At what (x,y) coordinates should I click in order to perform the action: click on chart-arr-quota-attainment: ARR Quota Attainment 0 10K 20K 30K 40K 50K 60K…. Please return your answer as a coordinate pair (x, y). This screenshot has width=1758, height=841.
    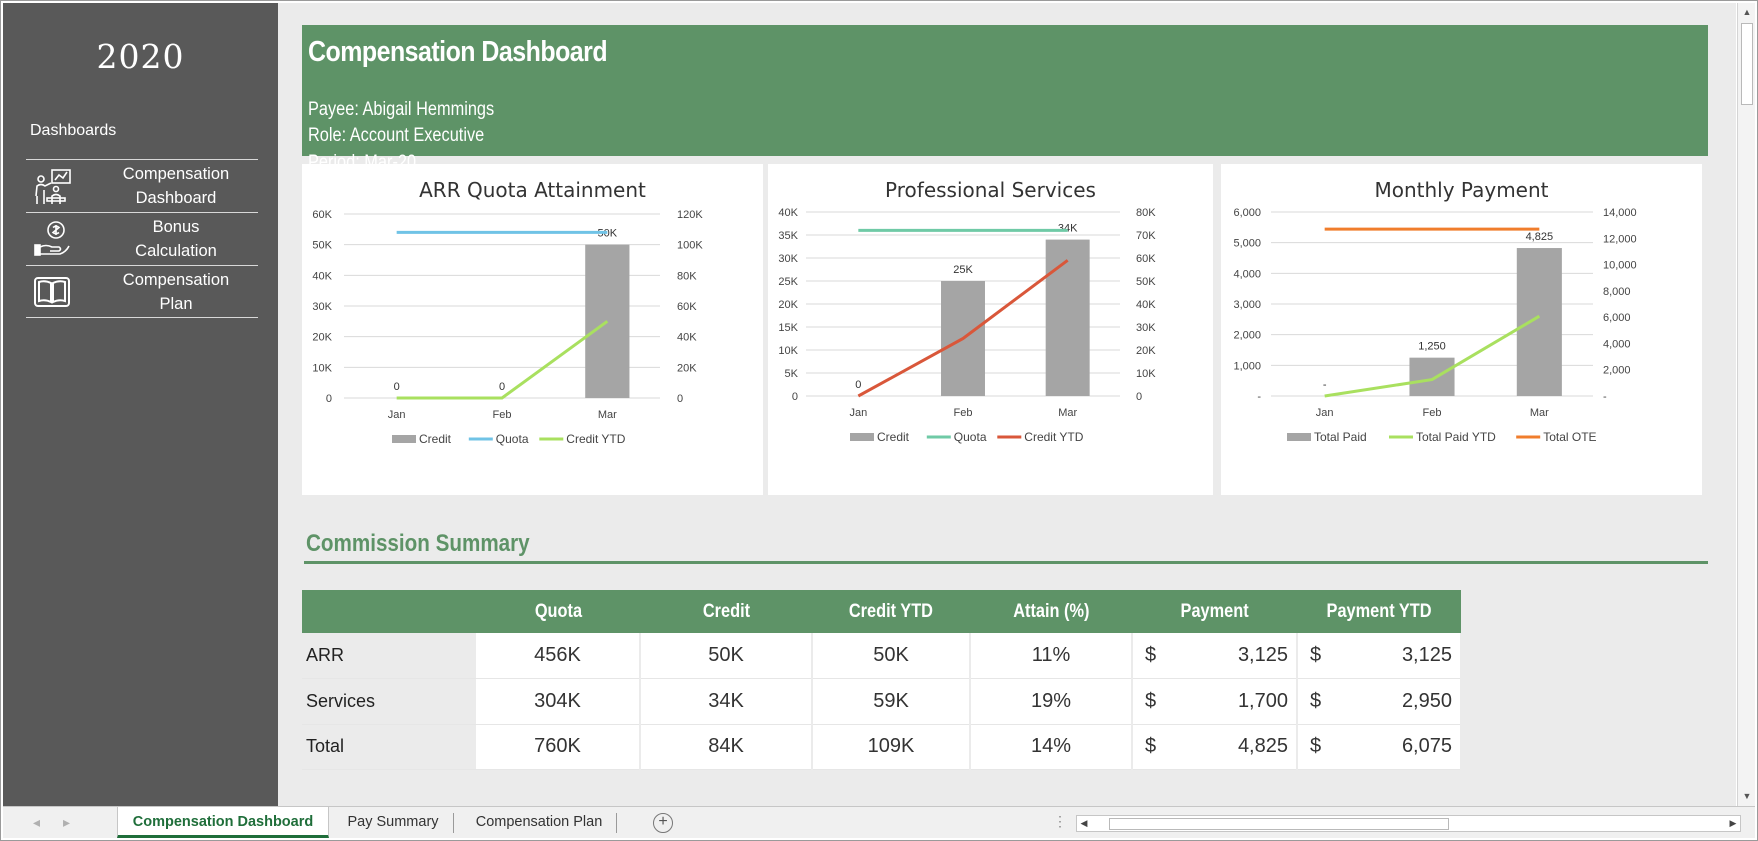
    Looking at the image, I should click on (532, 329).